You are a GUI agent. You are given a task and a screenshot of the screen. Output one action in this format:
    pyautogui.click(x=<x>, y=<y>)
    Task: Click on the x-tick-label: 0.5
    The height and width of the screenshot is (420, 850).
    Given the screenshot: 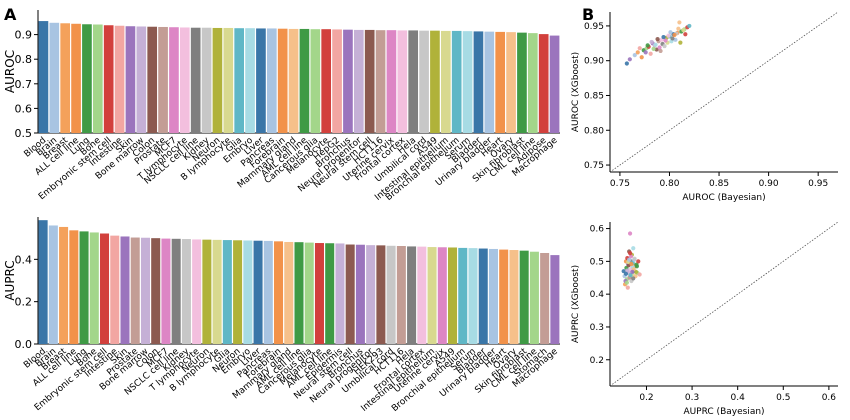 What is the action you would take?
    pyautogui.click(x=783, y=398)
    